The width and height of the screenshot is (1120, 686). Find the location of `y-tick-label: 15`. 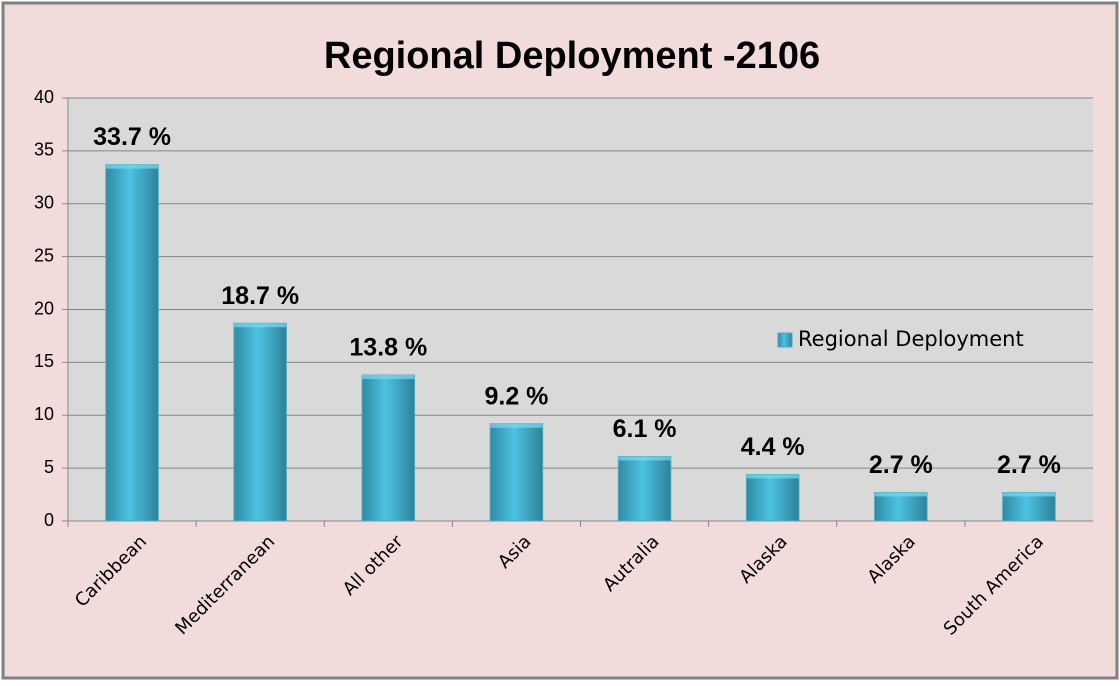

y-tick-label: 15 is located at coordinates (44, 361).